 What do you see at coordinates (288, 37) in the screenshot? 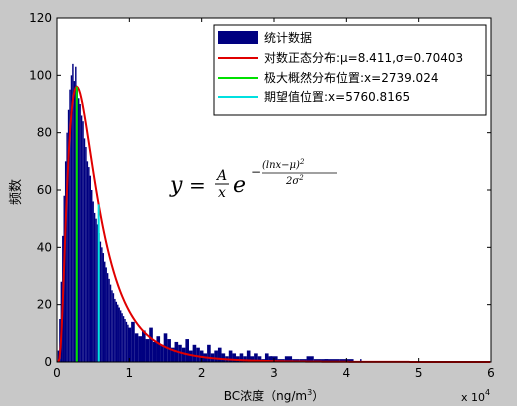
I see `legend-label-histogram: 统计数据` at bounding box center [288, 37].